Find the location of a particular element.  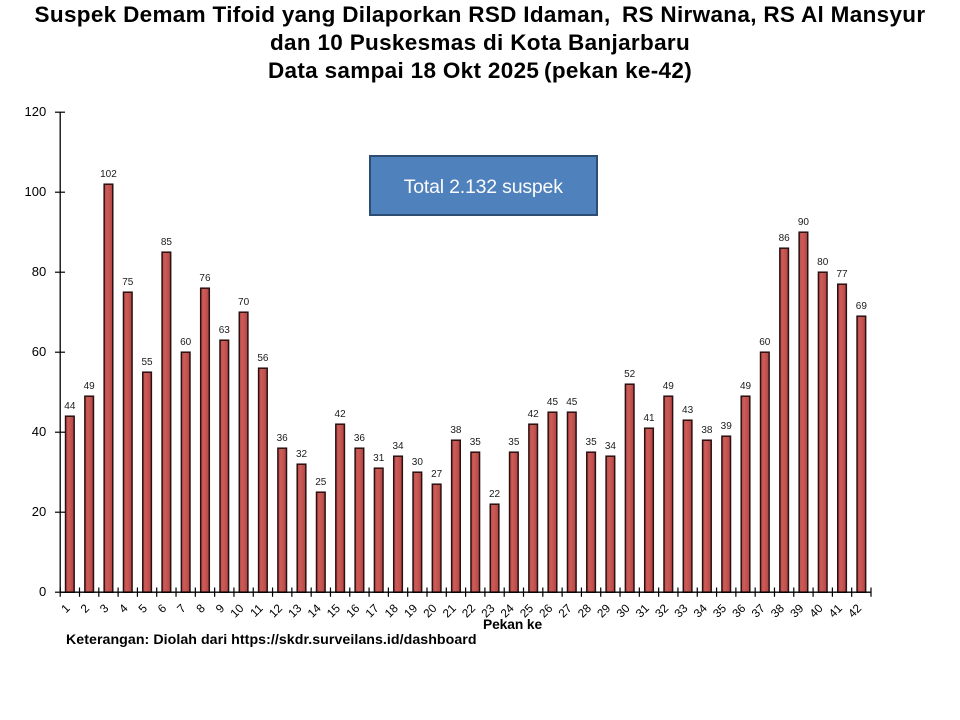

svg-text: 77 is located at coordinates (842, 274).